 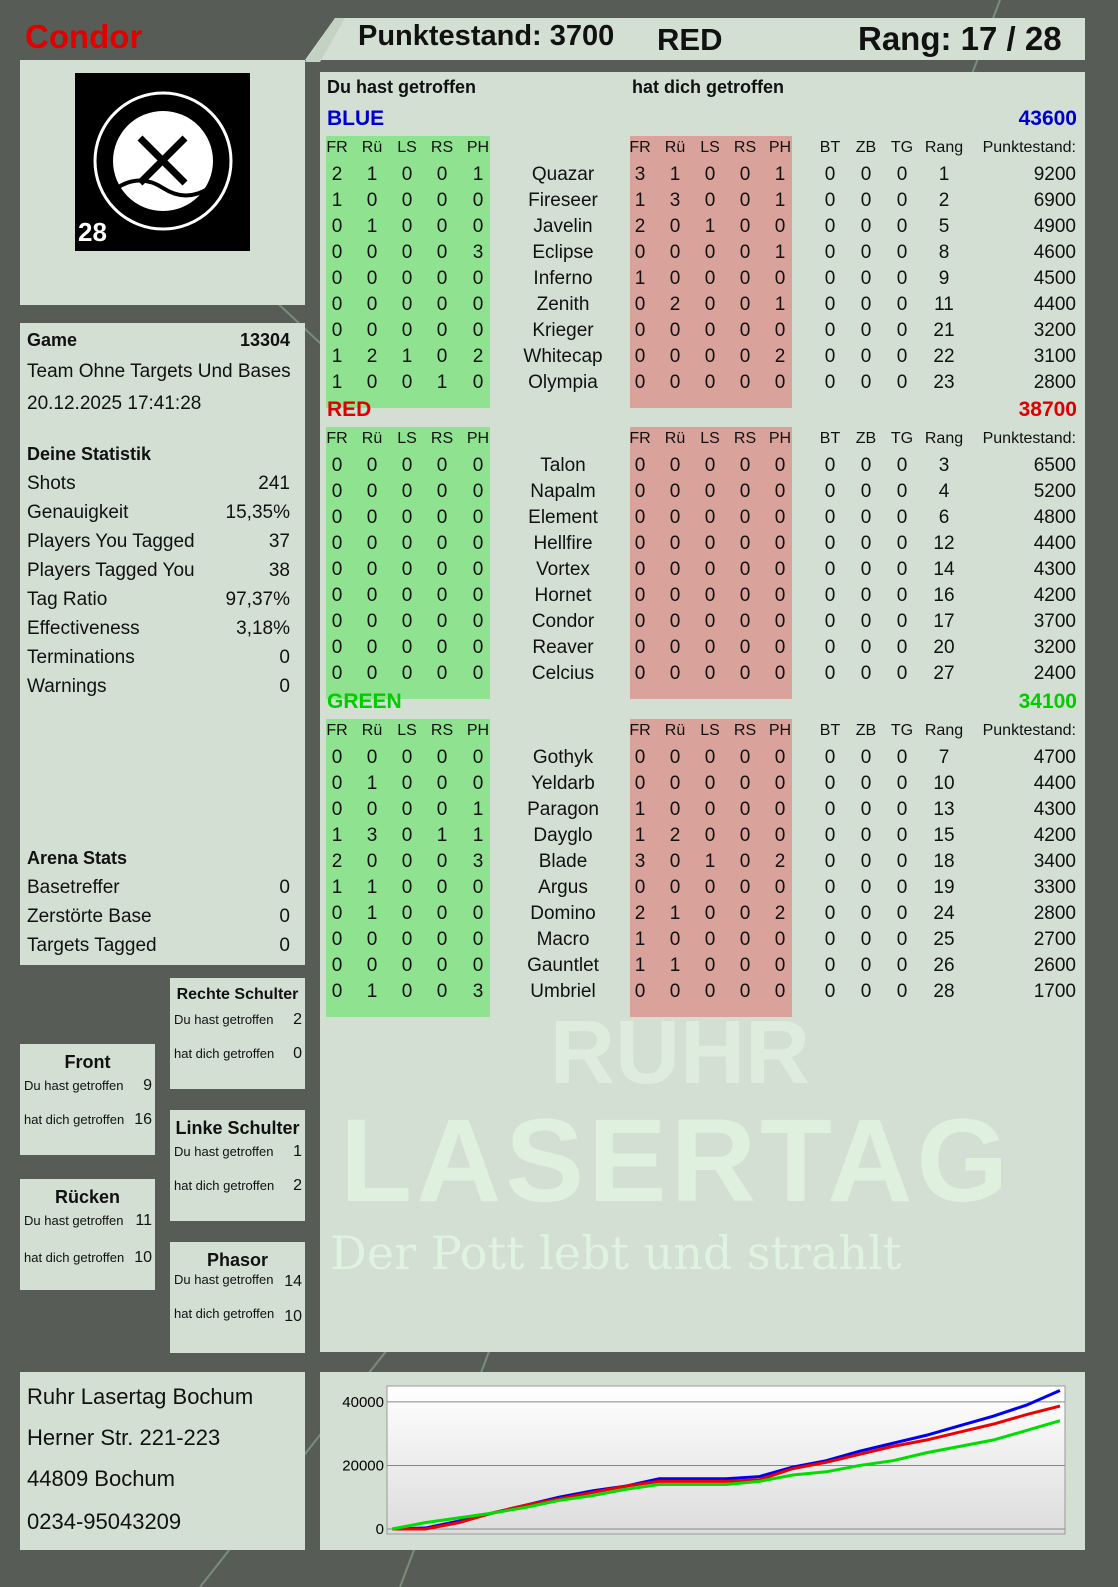 What do you see at coordinates (944, 356) in the screenshot?
I see `player-rank: 22` at bounding box center [944, 356].